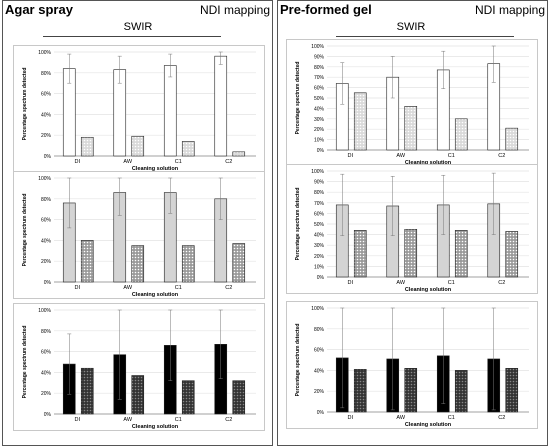 This screenshot has width=550, height=448. What do you see at coordinates (319, 78) in the screenshot?
I see `y-tick-label: 70%` at bounding box center [319, 78].